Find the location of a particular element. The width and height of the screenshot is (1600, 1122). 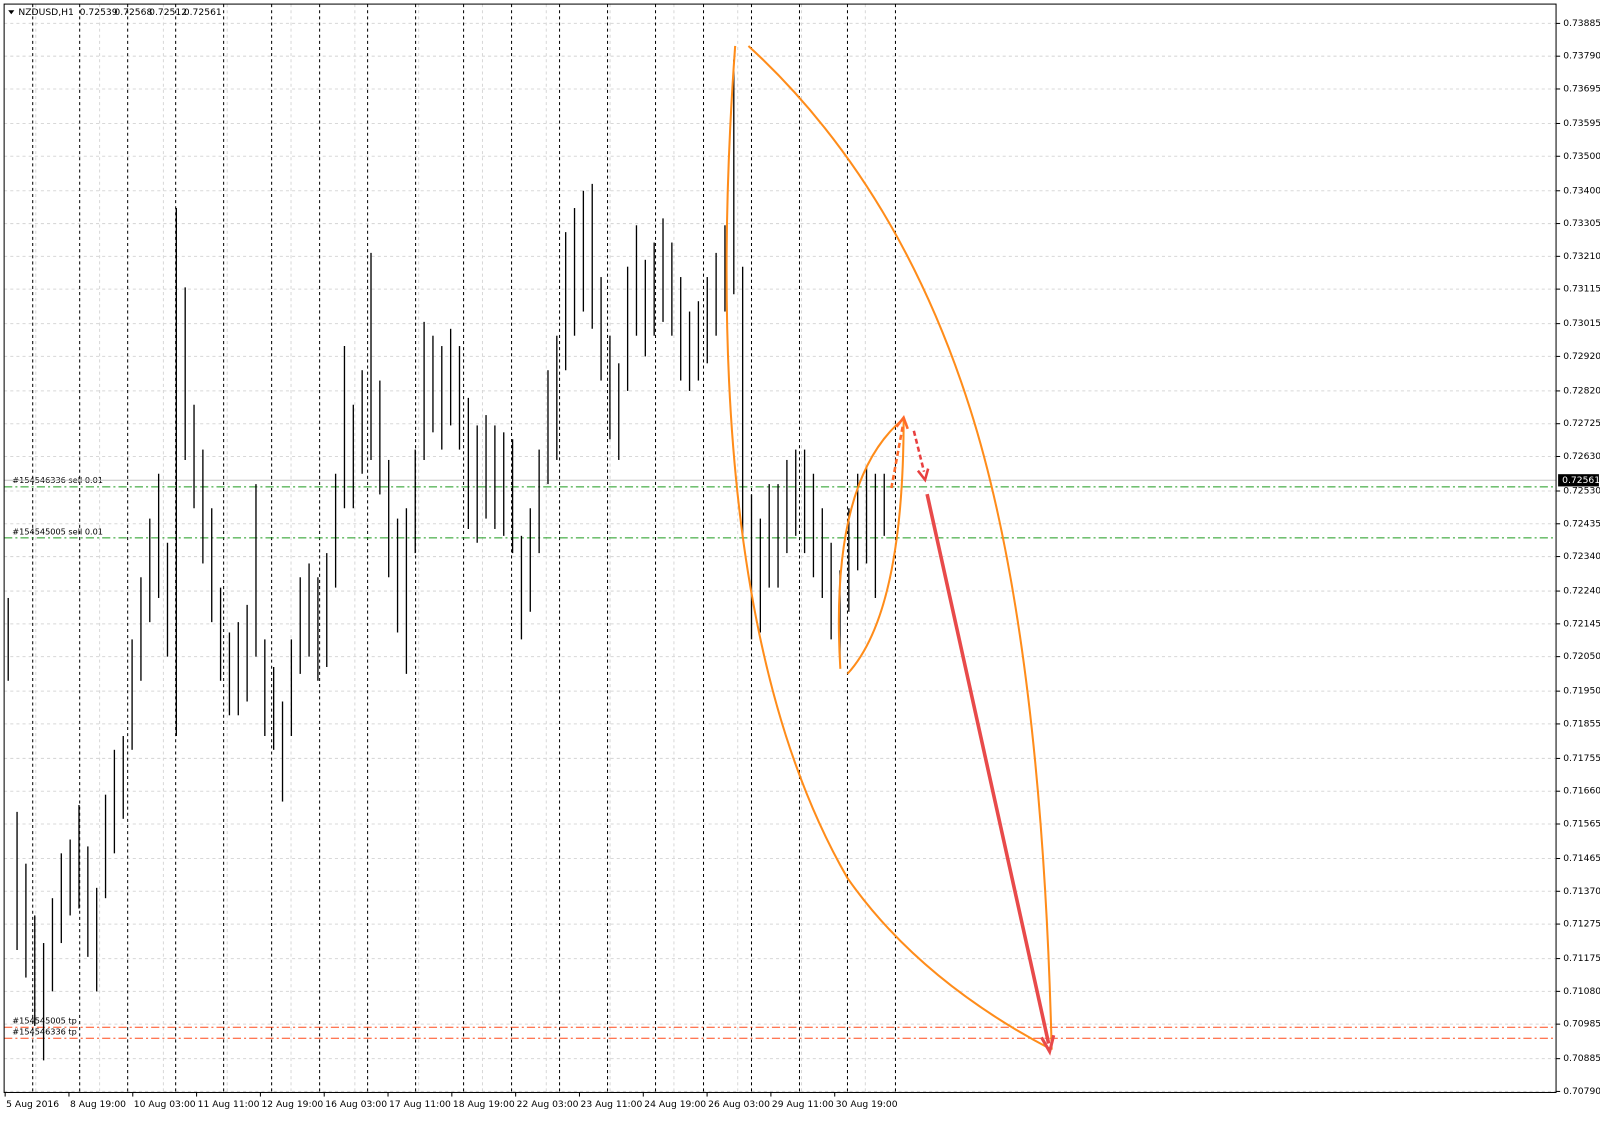

x-tick-label: 29 Aug 11:00 is located at coordinates (803, 1104).